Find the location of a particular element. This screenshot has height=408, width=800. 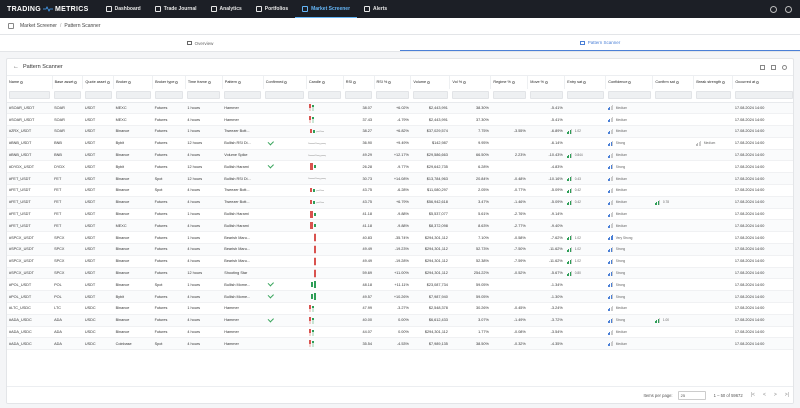

column-header: Time frame is located at coordinates (204, 82).